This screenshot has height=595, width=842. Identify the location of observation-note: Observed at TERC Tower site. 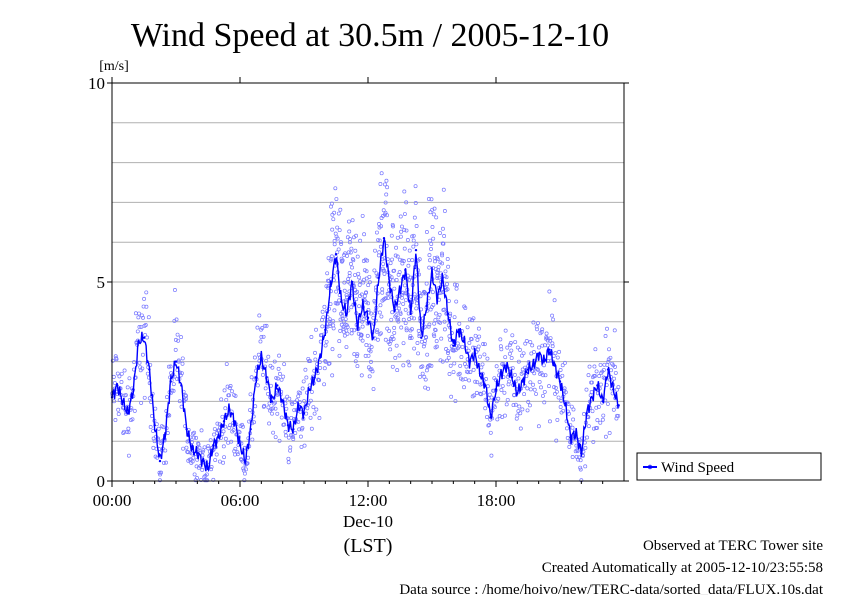
(733, 546).